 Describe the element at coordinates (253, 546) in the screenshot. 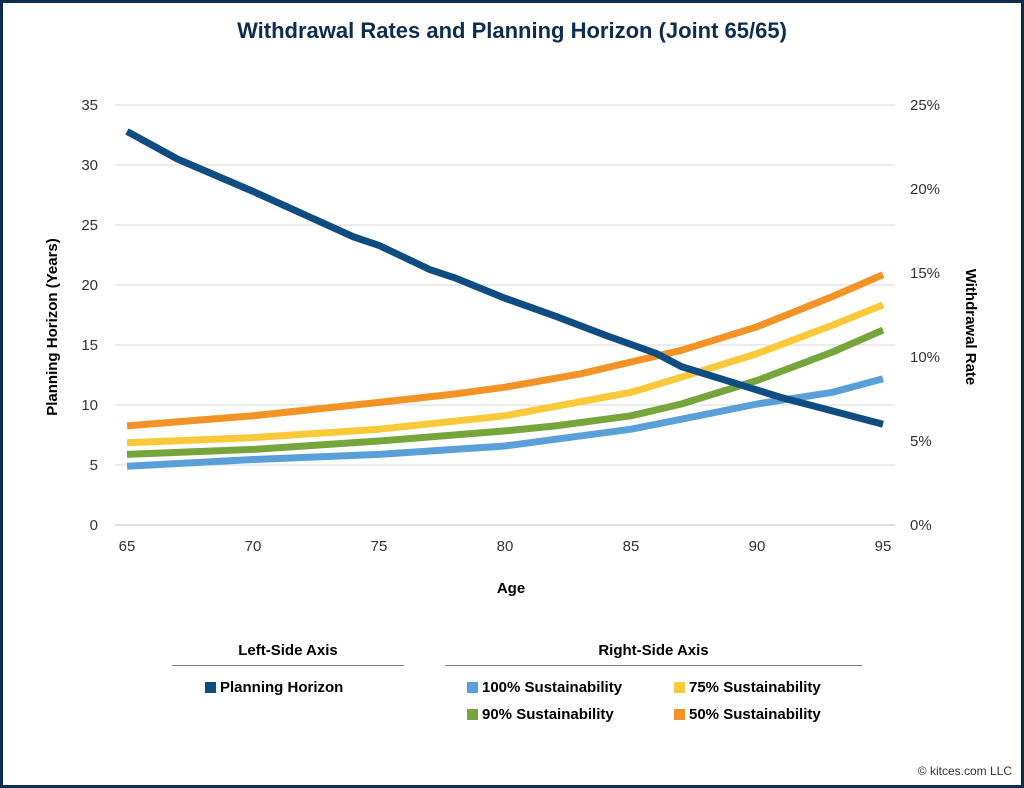

I see `x-tick-label: 70` at that location.